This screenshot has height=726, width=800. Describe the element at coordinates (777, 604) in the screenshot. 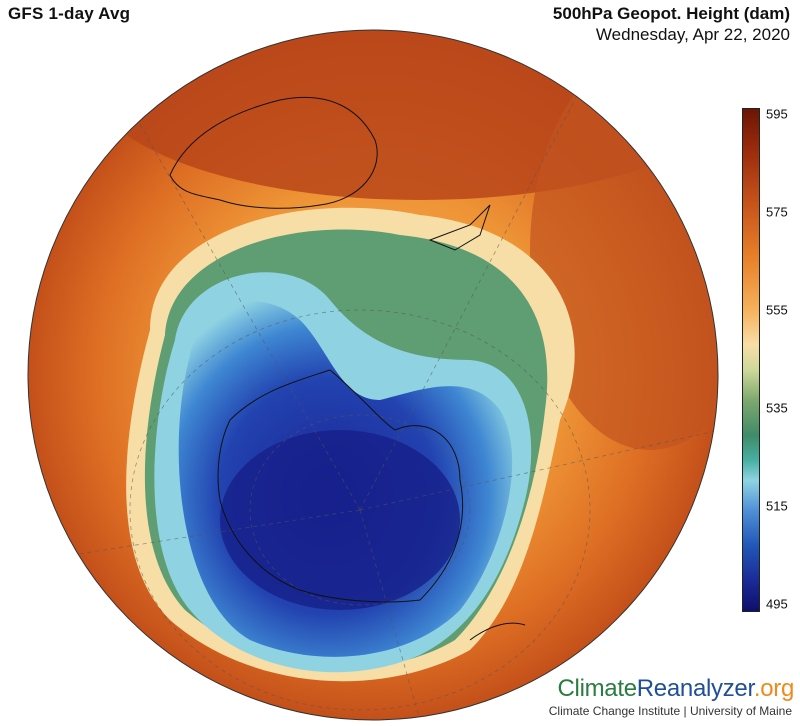

I see `colorbar-tick: 495` at that location.